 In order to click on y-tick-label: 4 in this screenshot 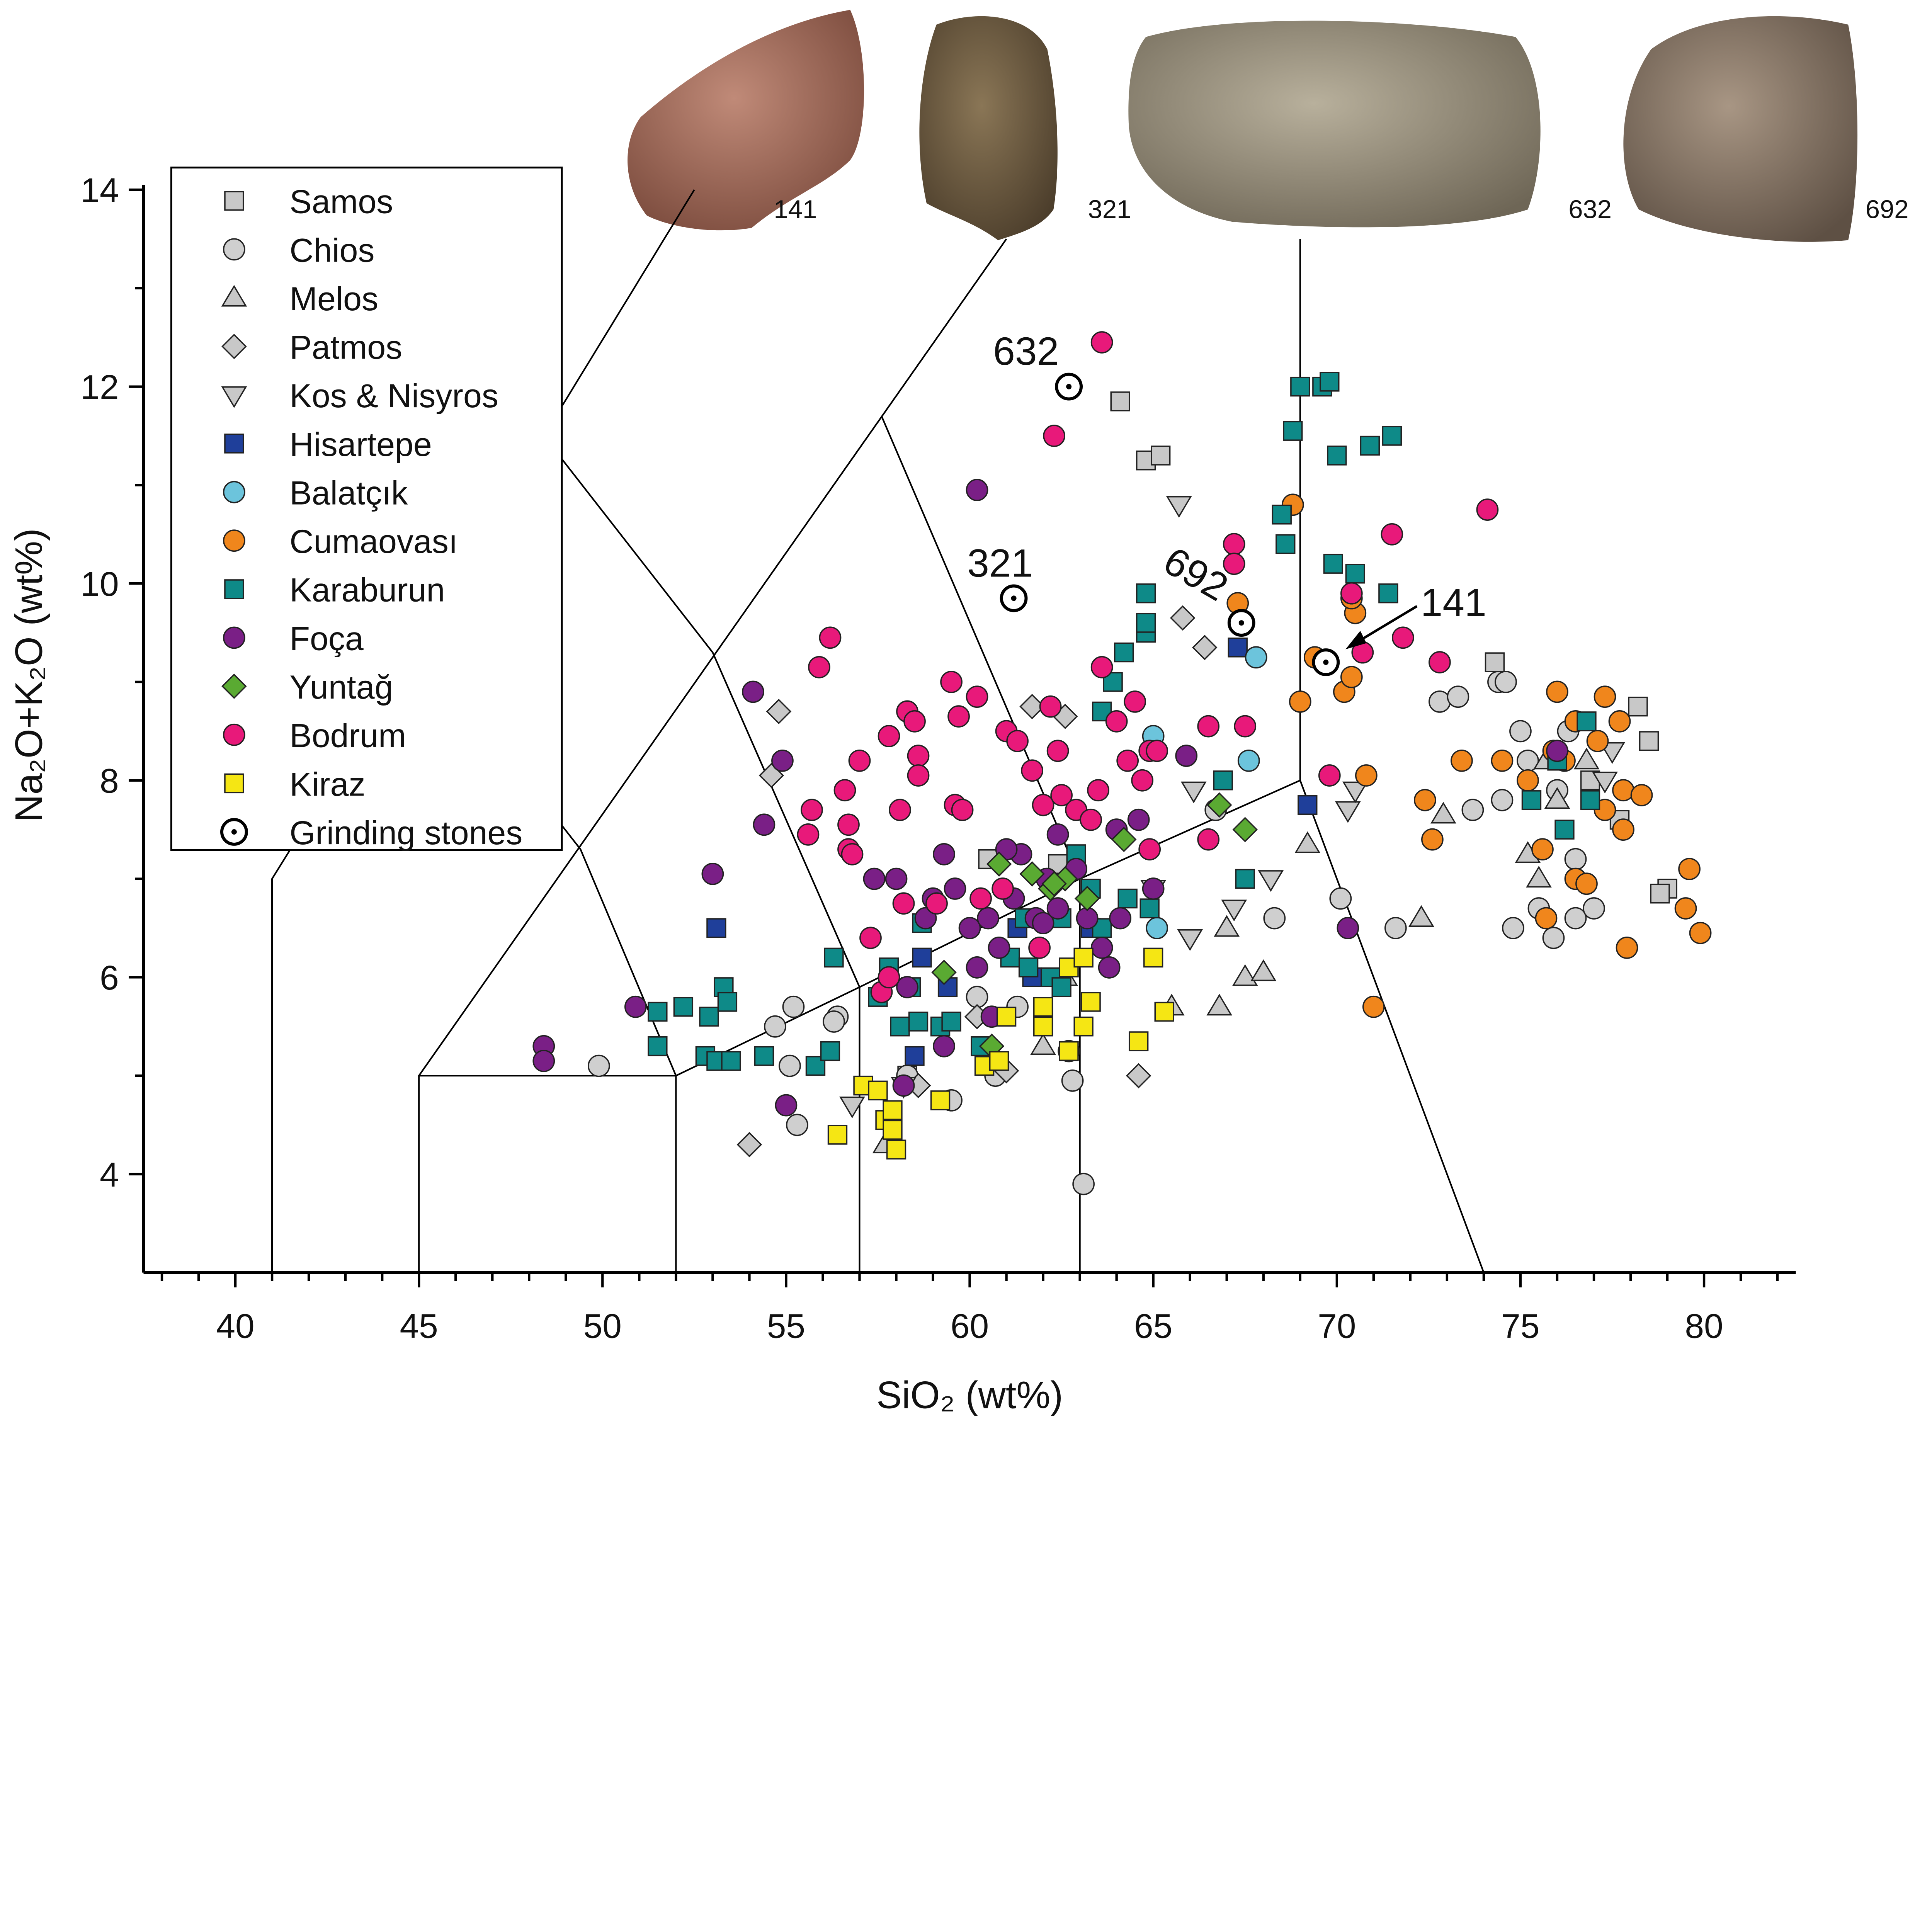, I will do `click(110, 1174)`.